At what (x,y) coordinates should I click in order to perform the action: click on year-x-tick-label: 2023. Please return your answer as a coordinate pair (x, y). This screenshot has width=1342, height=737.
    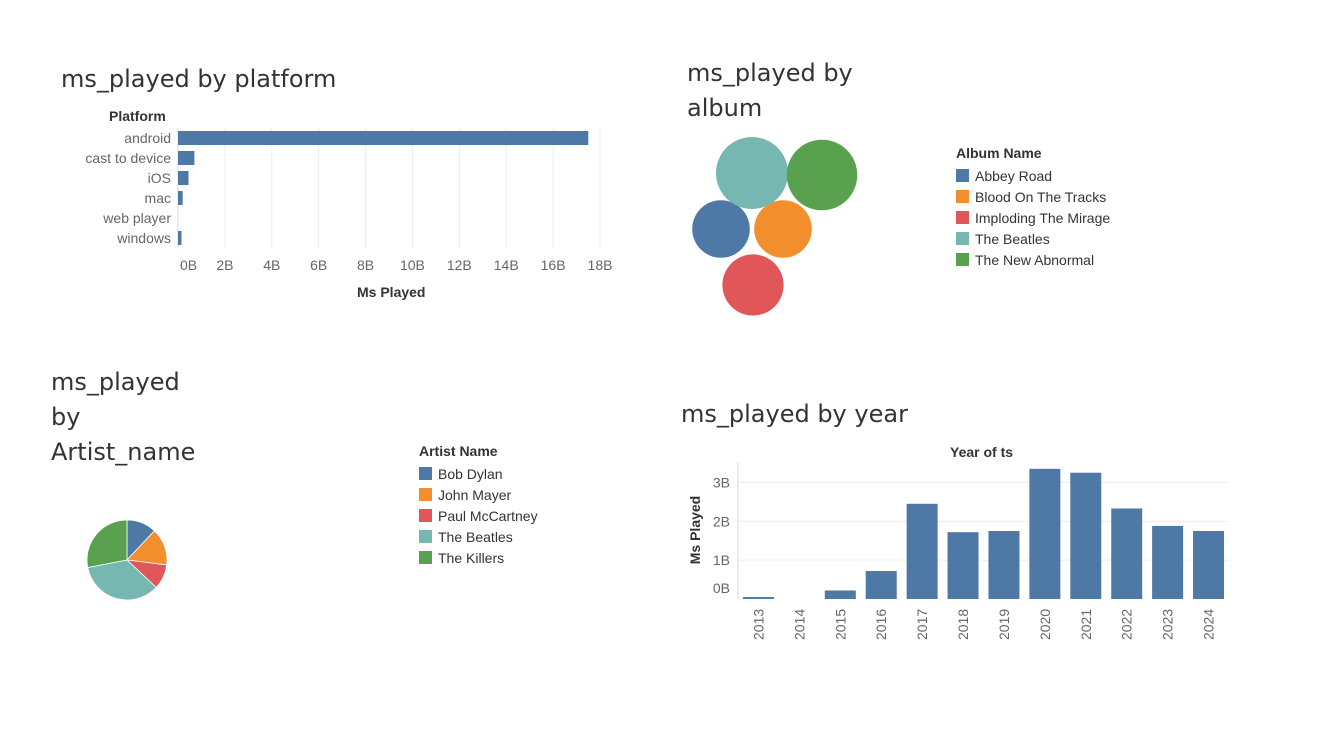
    Looking at the image, I should click on (1168, 624).